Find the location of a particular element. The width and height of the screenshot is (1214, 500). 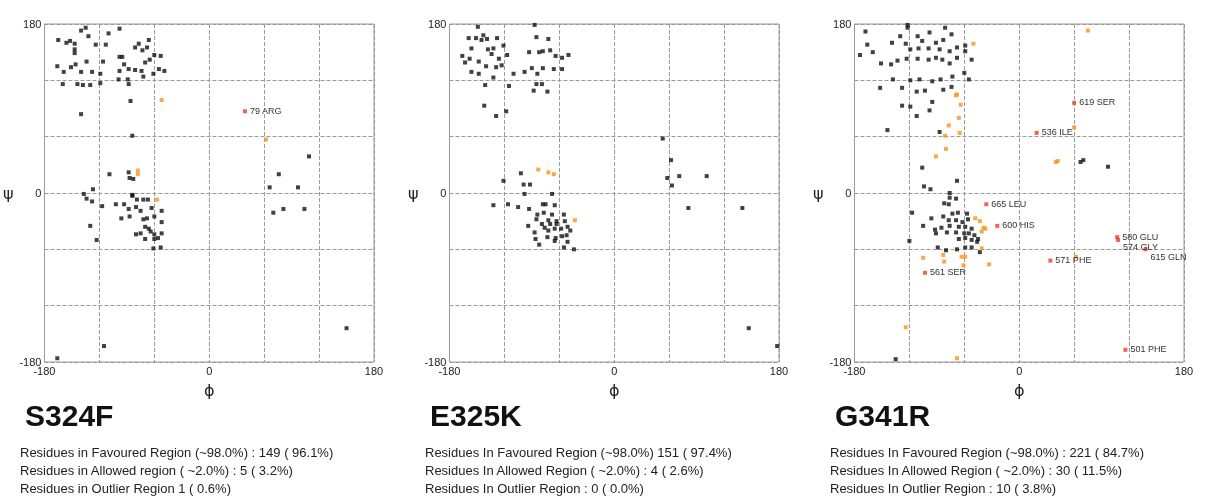

annotation: 600 HIS is located at coordinates (1018, 225).